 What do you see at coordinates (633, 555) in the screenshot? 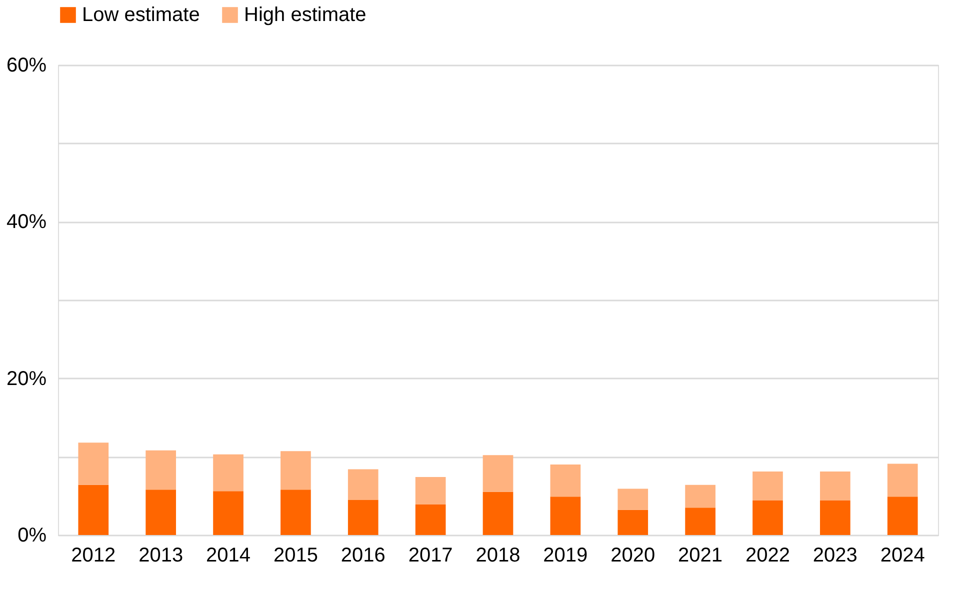
I see `x-tick-label: 2020` at bounding box center [633, 555].